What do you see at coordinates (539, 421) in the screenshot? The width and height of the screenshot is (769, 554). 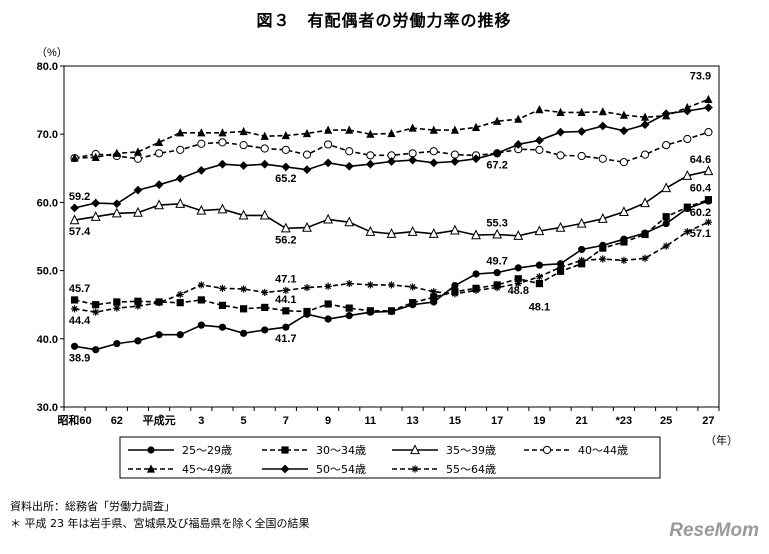 I see `x-tick-label: 19` at bounding box center [539, 421].